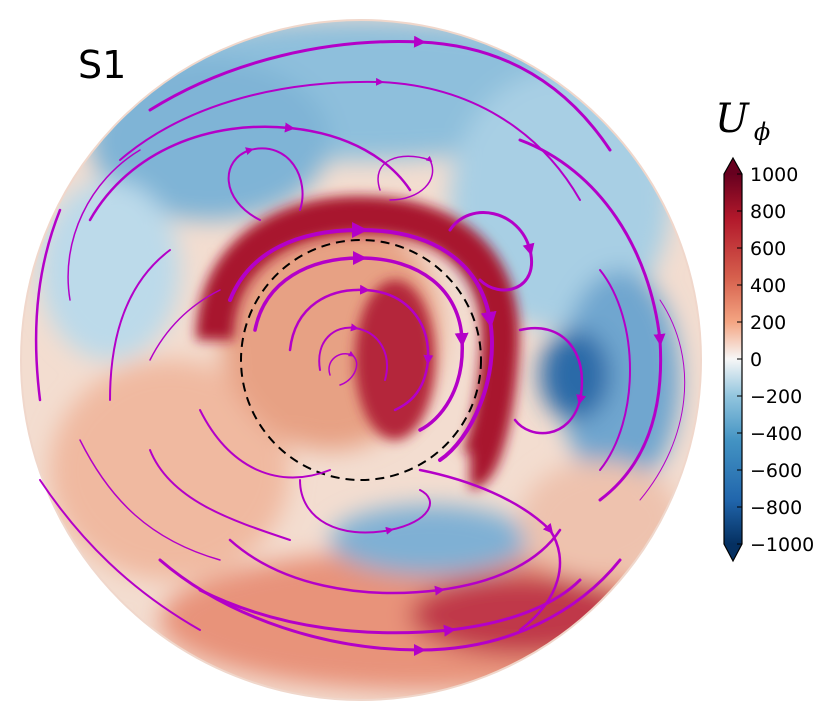 Image resolution: width=840 pixels, height=720 pixels. What do you see at coordinates (102, 65) in the screenshot?
I see `panel-label: S1` at bounding box center [102, 65].